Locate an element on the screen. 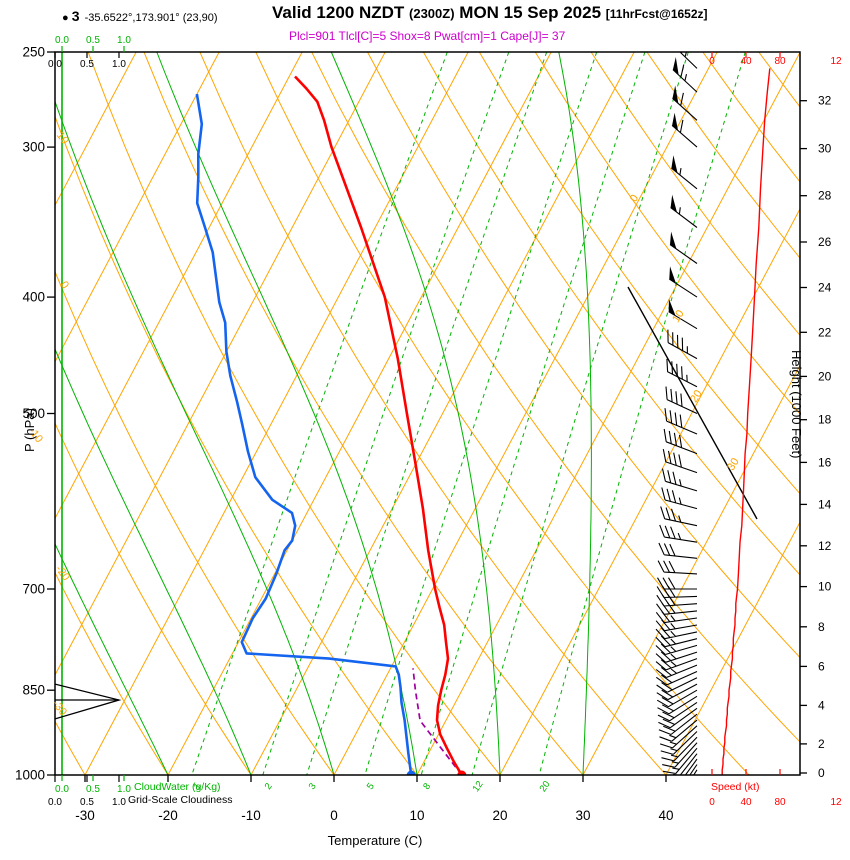  pressure-tick-label: 400 is located at coordinates (33, 297).